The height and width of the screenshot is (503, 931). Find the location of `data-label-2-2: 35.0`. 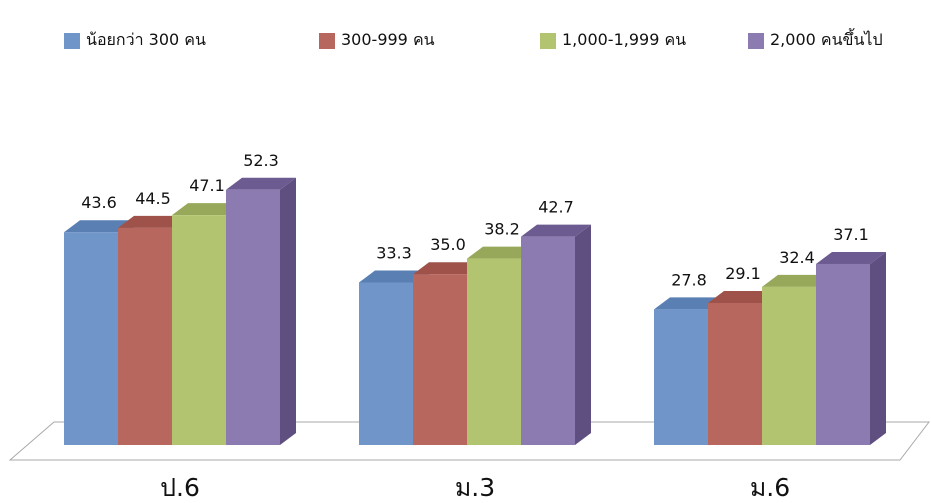

data-label-2-2: 35.0 is located at coordinates (448, 244).